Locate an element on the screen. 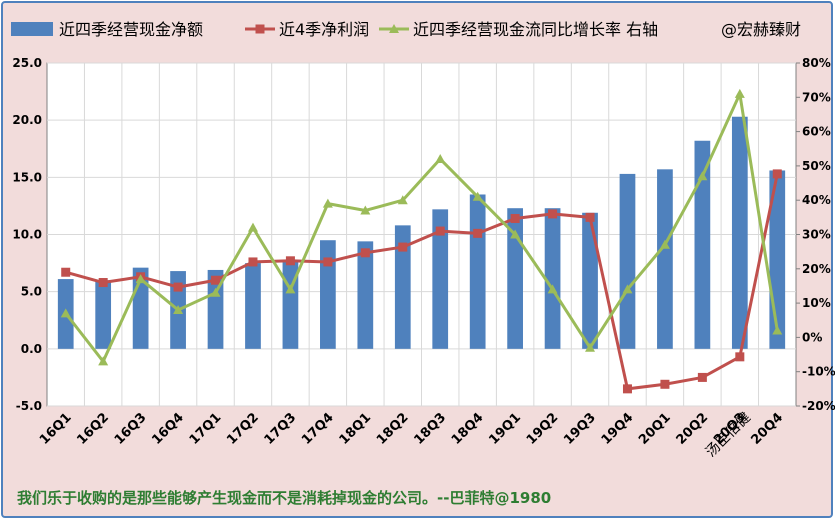  buffett-quote: 我们乐于收购的是那些能够产生现金而不是消耗掉现金的公司。--巴菲特@1980 is located at coordinates (284, 498).